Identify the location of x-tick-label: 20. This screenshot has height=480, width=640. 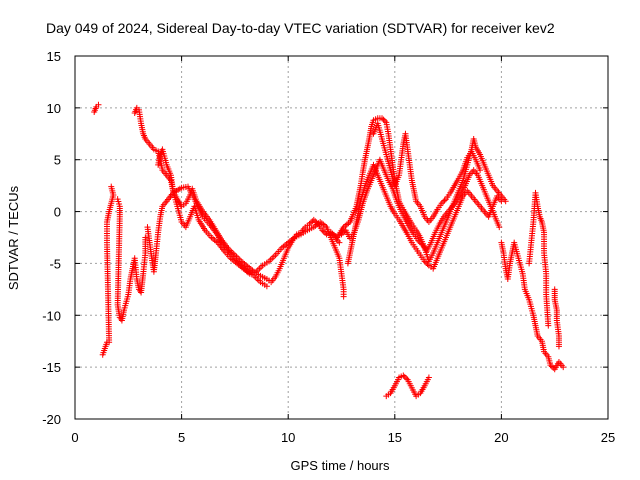
(501, 437).